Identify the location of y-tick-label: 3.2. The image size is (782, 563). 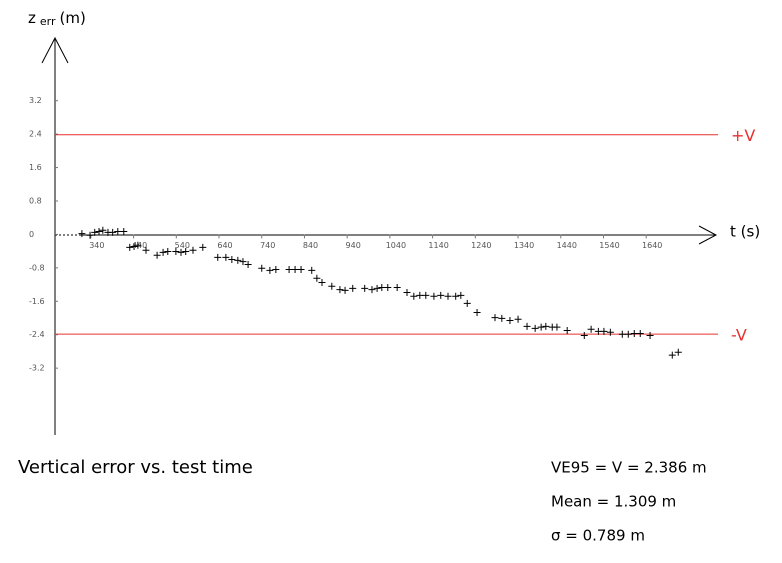
(35, 100).